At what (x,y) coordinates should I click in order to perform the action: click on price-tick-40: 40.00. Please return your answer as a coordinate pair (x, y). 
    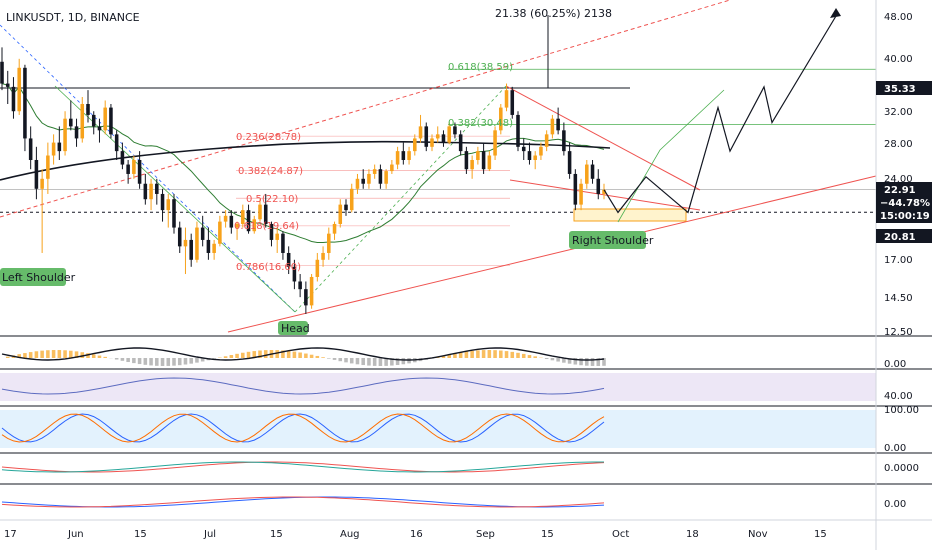
    Looking at the image, I should click on (898, 59).